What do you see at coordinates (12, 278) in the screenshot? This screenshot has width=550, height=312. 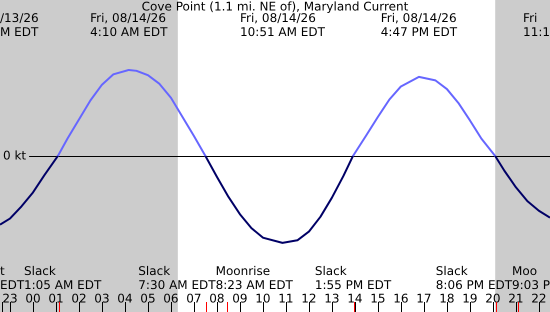 I see `ref-line-label: t EDT` at bounding box center [12, 278].